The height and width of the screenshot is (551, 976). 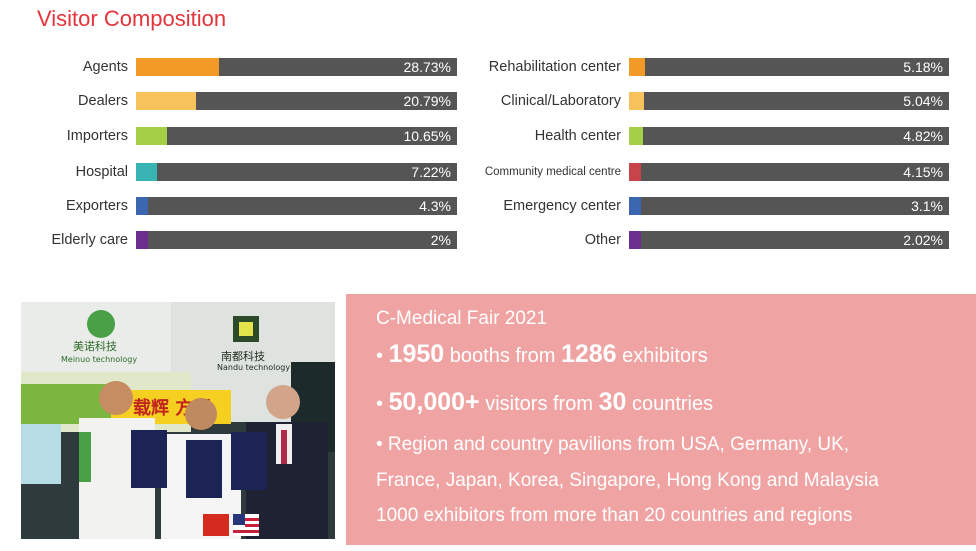 What do you see at coordinates (665, 356) in the screenshot?
I see `exhibitors-text: exhibitors` at bounding box center [665, 356].